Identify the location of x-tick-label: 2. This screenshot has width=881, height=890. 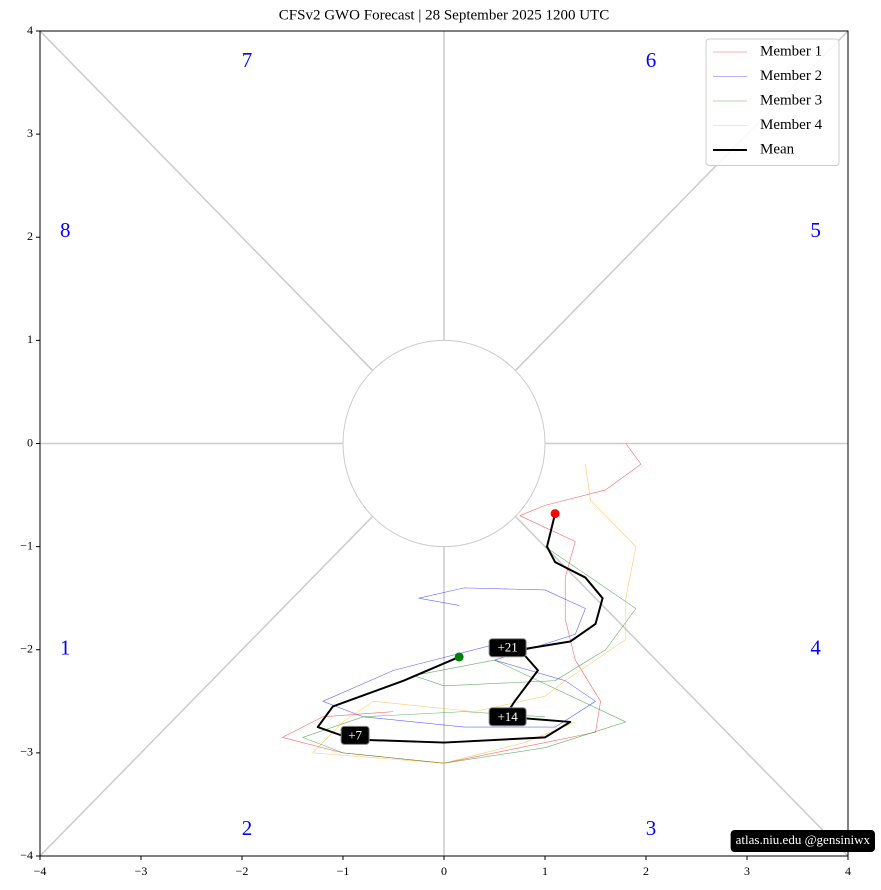
(646, 871).